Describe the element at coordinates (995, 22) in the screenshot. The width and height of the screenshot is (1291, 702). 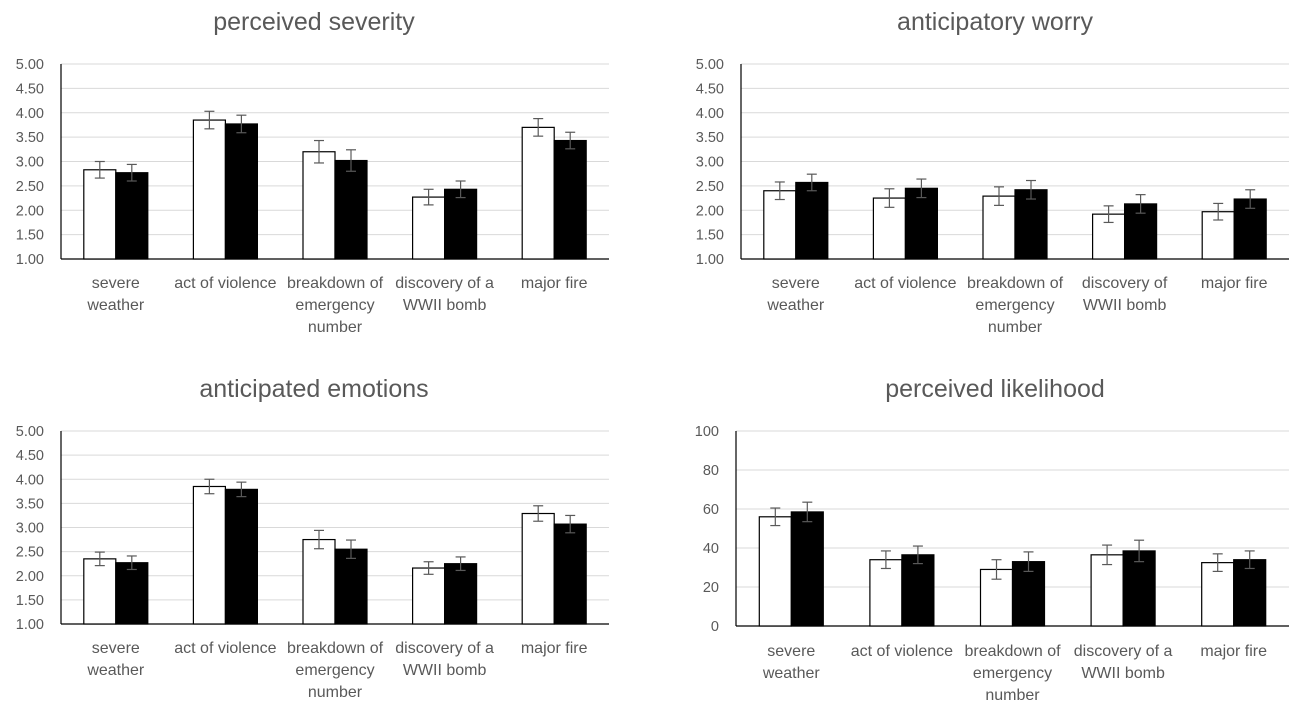
I see `chart-title: anticipatory worry` at that location.